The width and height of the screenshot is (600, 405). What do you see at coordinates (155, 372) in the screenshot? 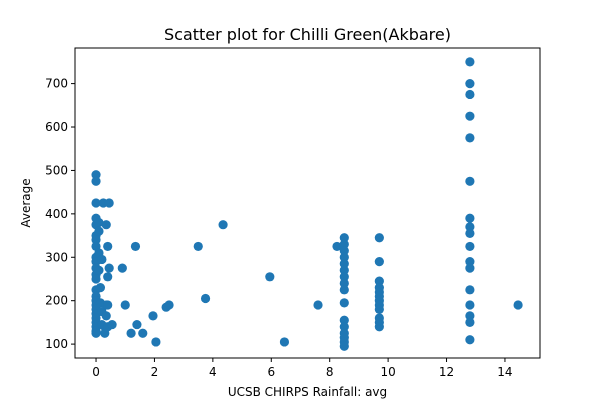
I see `x-tick-label: 2` at bounding box center [155, 372].